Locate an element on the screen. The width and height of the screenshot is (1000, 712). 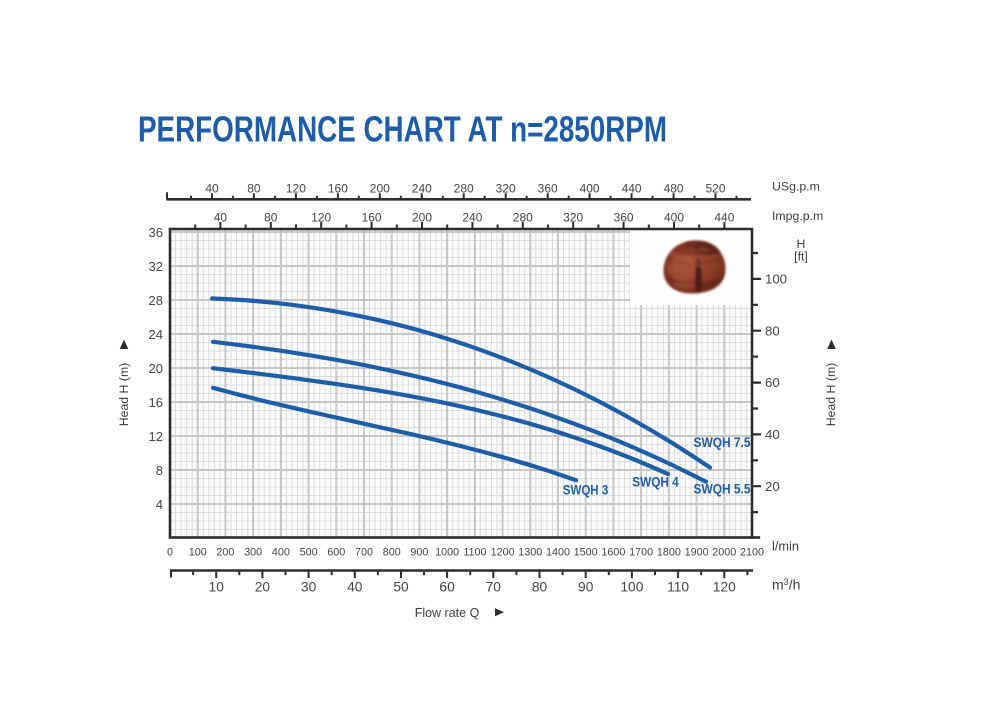
svg-text: SWQH 4 is located at coordinates (655, 482).